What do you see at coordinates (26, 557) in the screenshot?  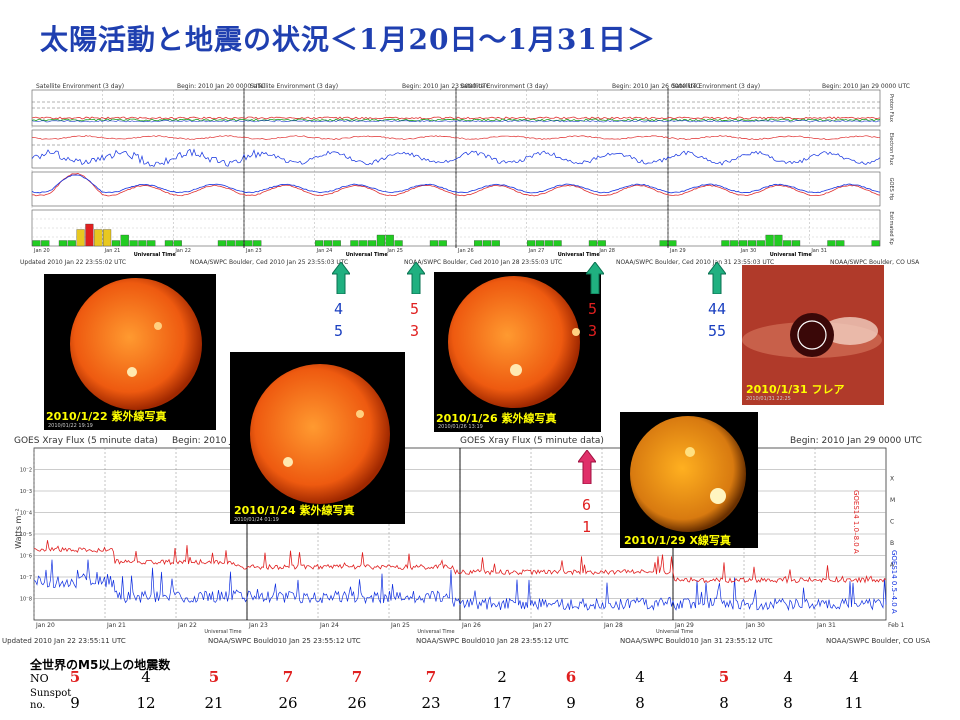 I see `xray-ytick: 10⁻6` at bounding box center [26, 557].